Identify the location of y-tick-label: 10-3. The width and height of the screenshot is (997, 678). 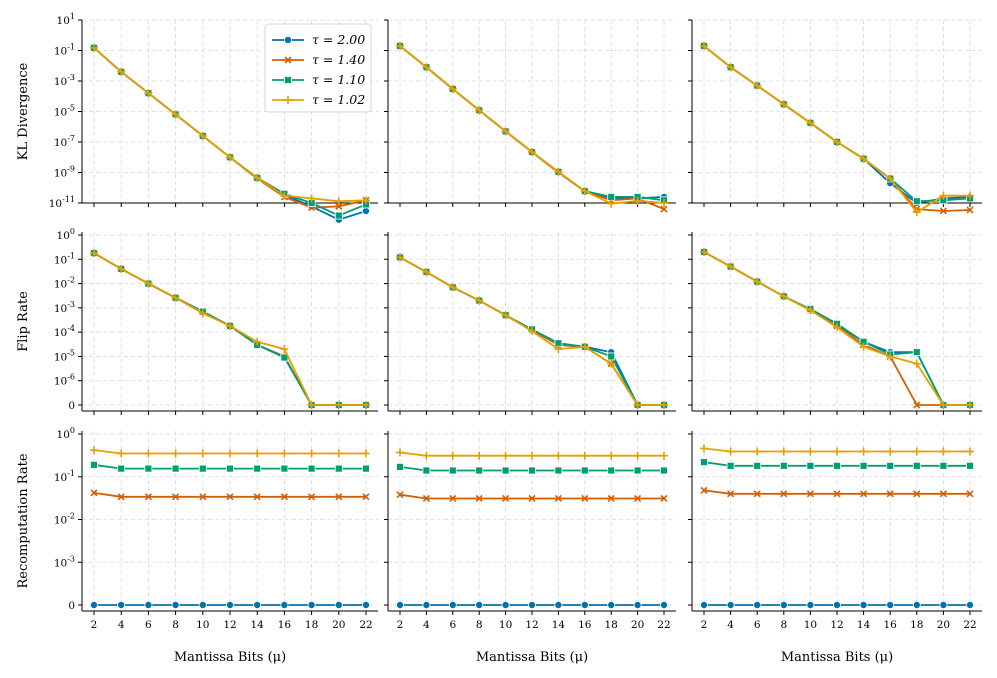
(64, 307).